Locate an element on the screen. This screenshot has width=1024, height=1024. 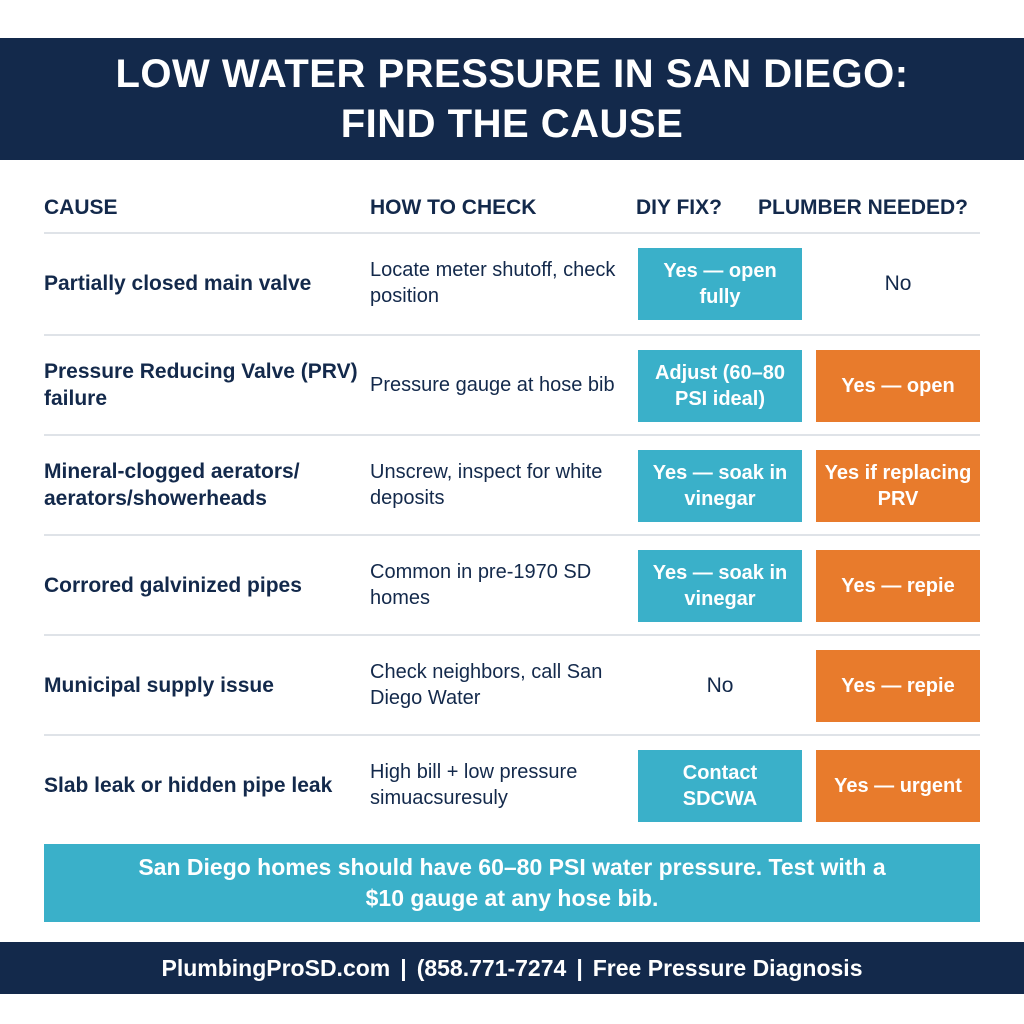
free-diagnosis-offer: Free Pressure Diagnosis is located at coordinates (727, 967).